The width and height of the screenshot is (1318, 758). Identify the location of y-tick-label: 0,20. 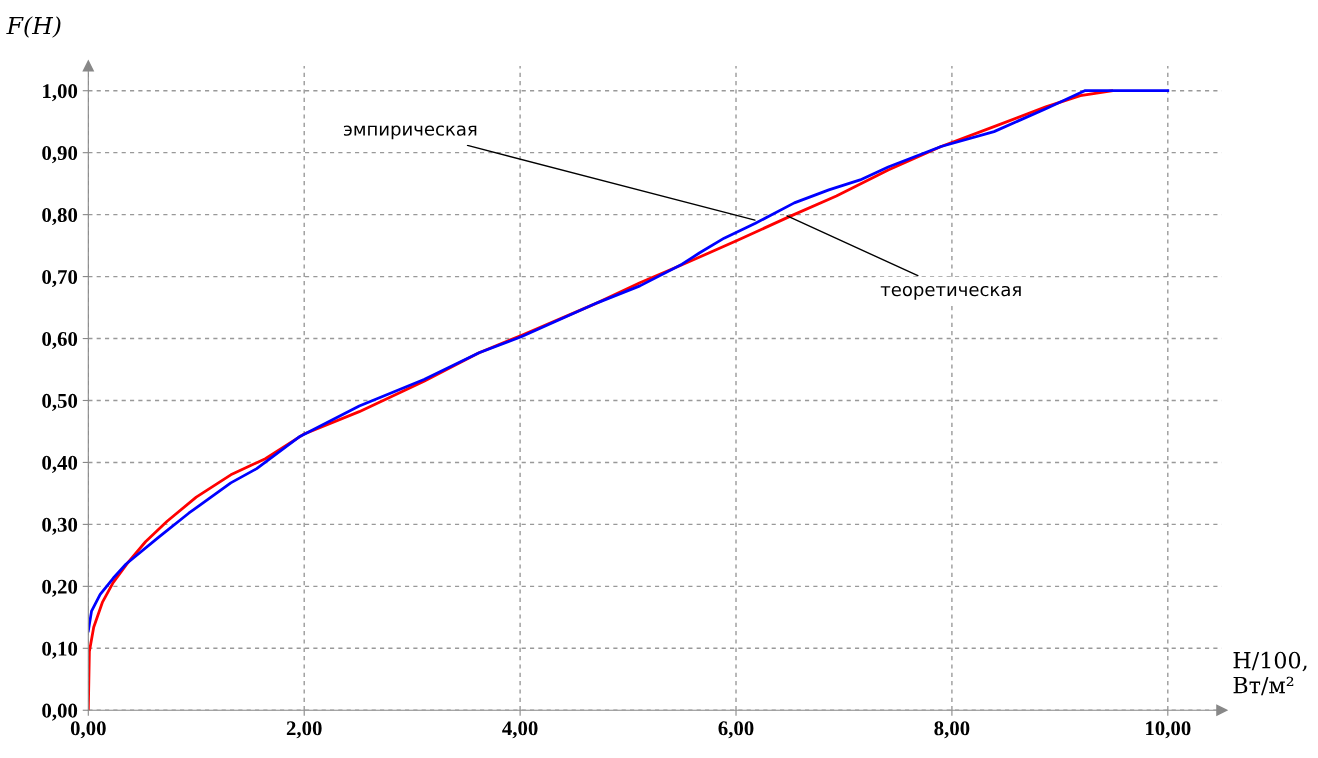
(60, 588).